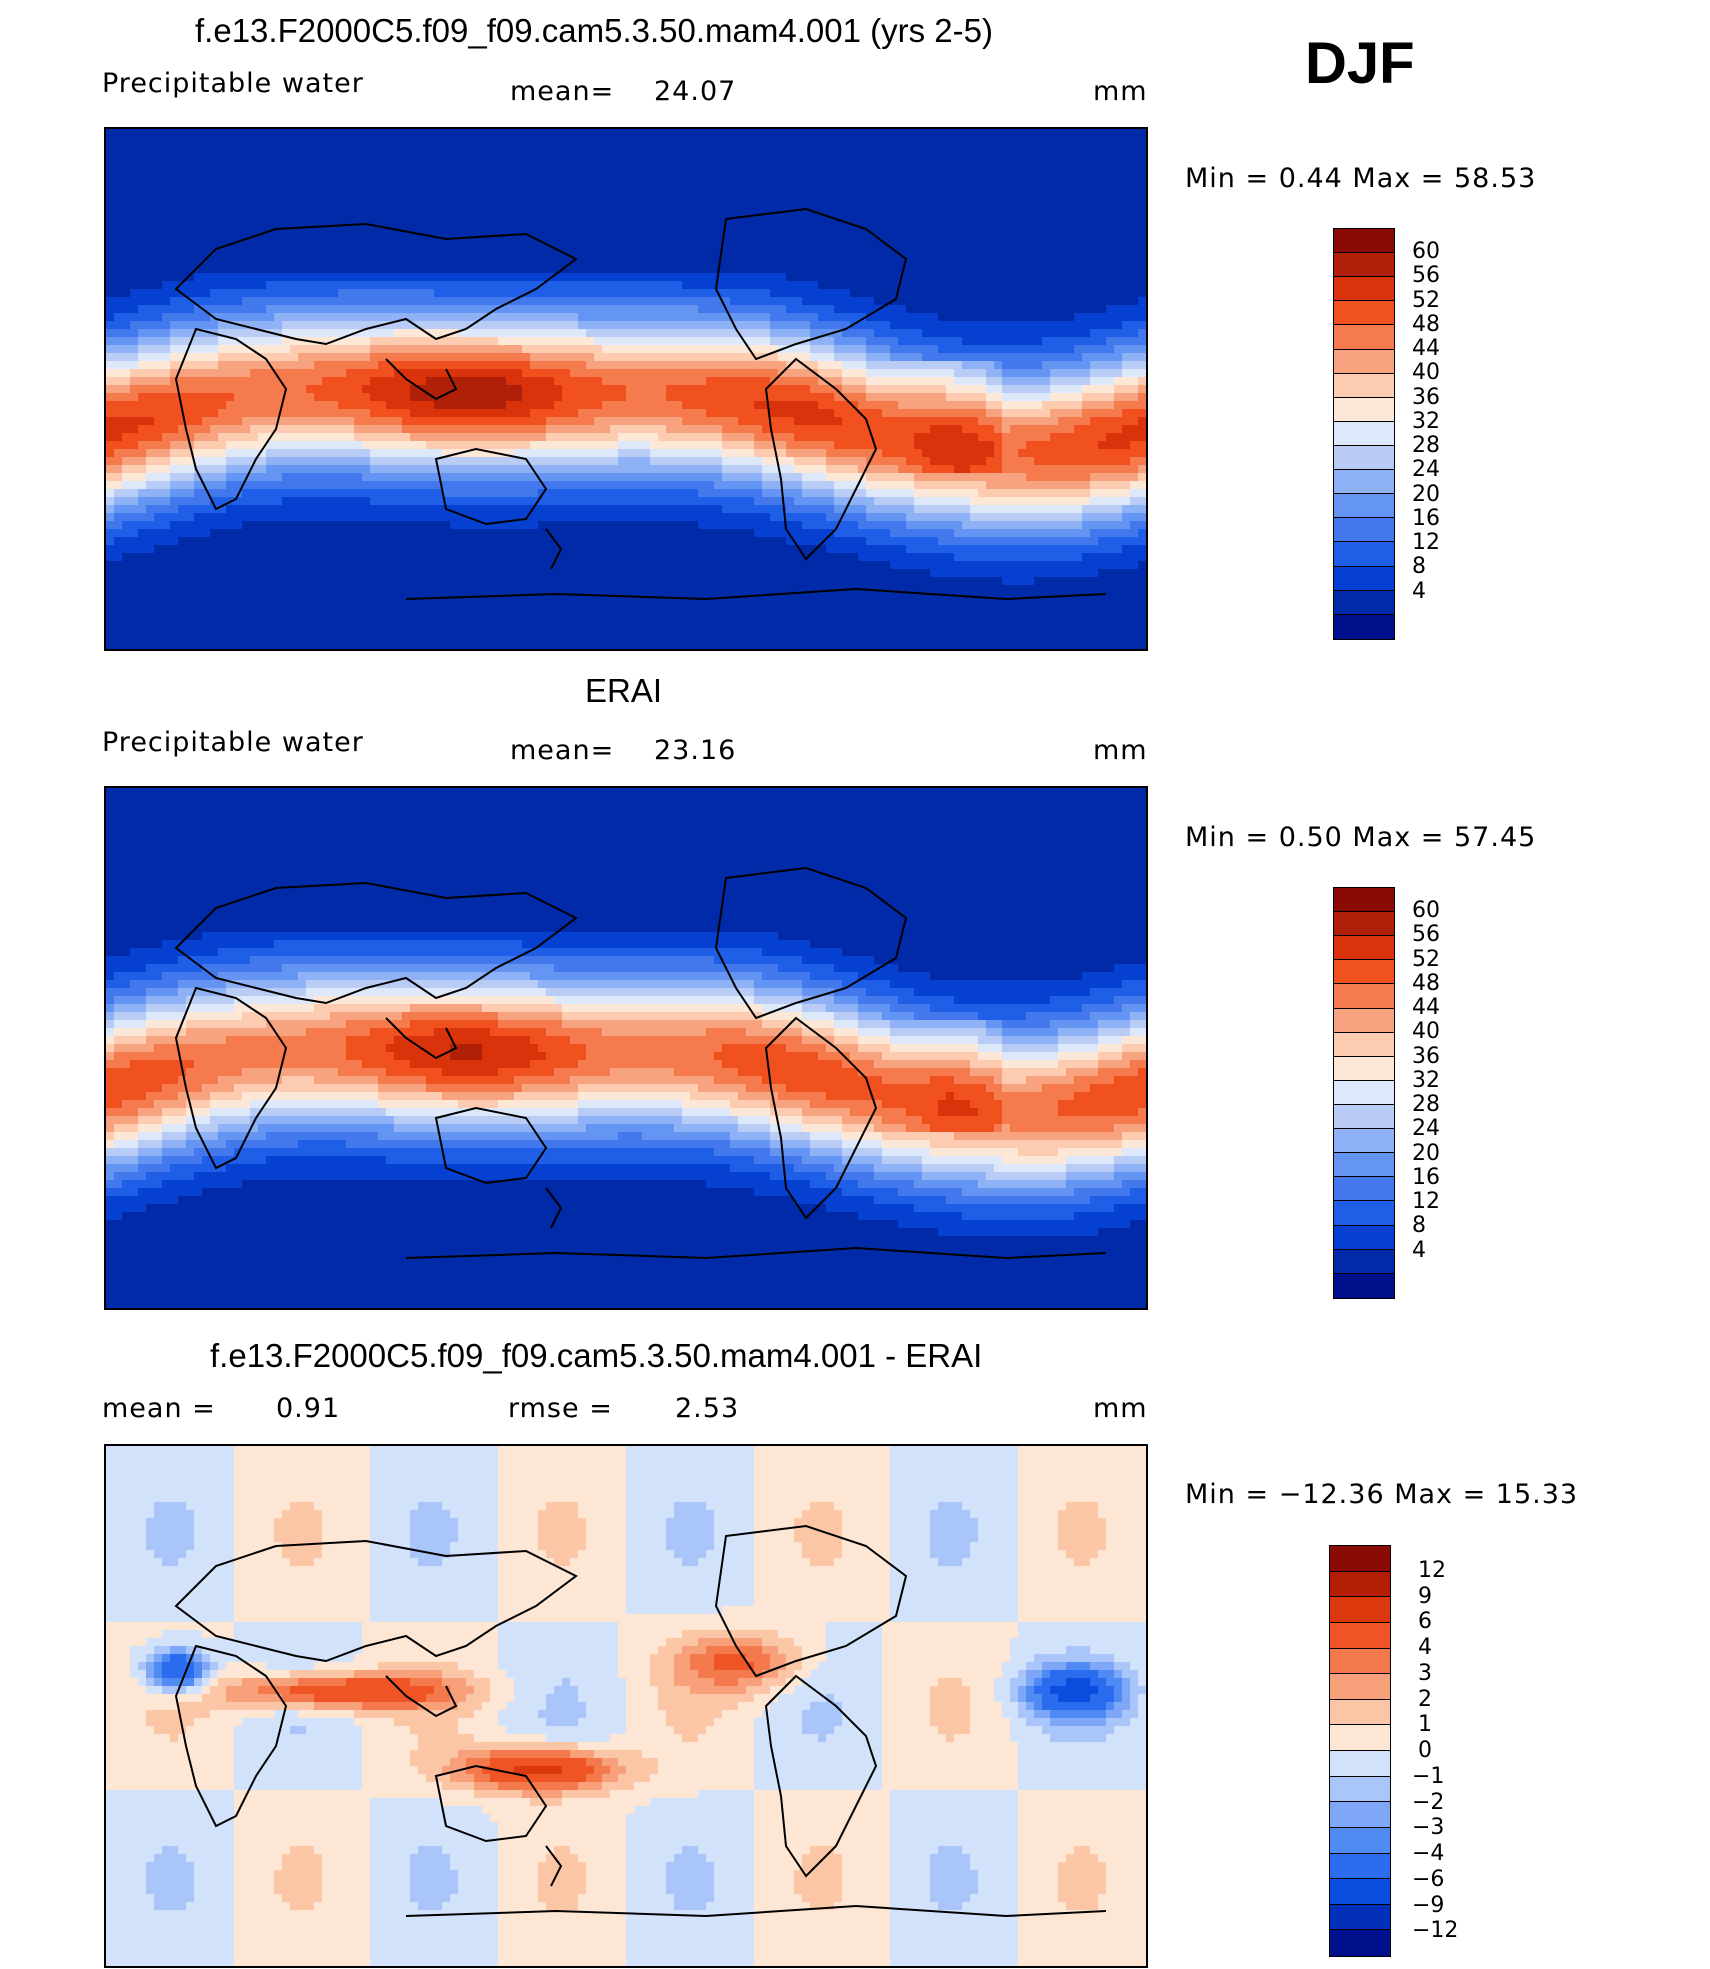 The image size is (1710, 1969). What do you see at coordinates (562, 750) in the screenshot?
I see `panel2-mean-label: mean=` at bounding box center [562, 750].